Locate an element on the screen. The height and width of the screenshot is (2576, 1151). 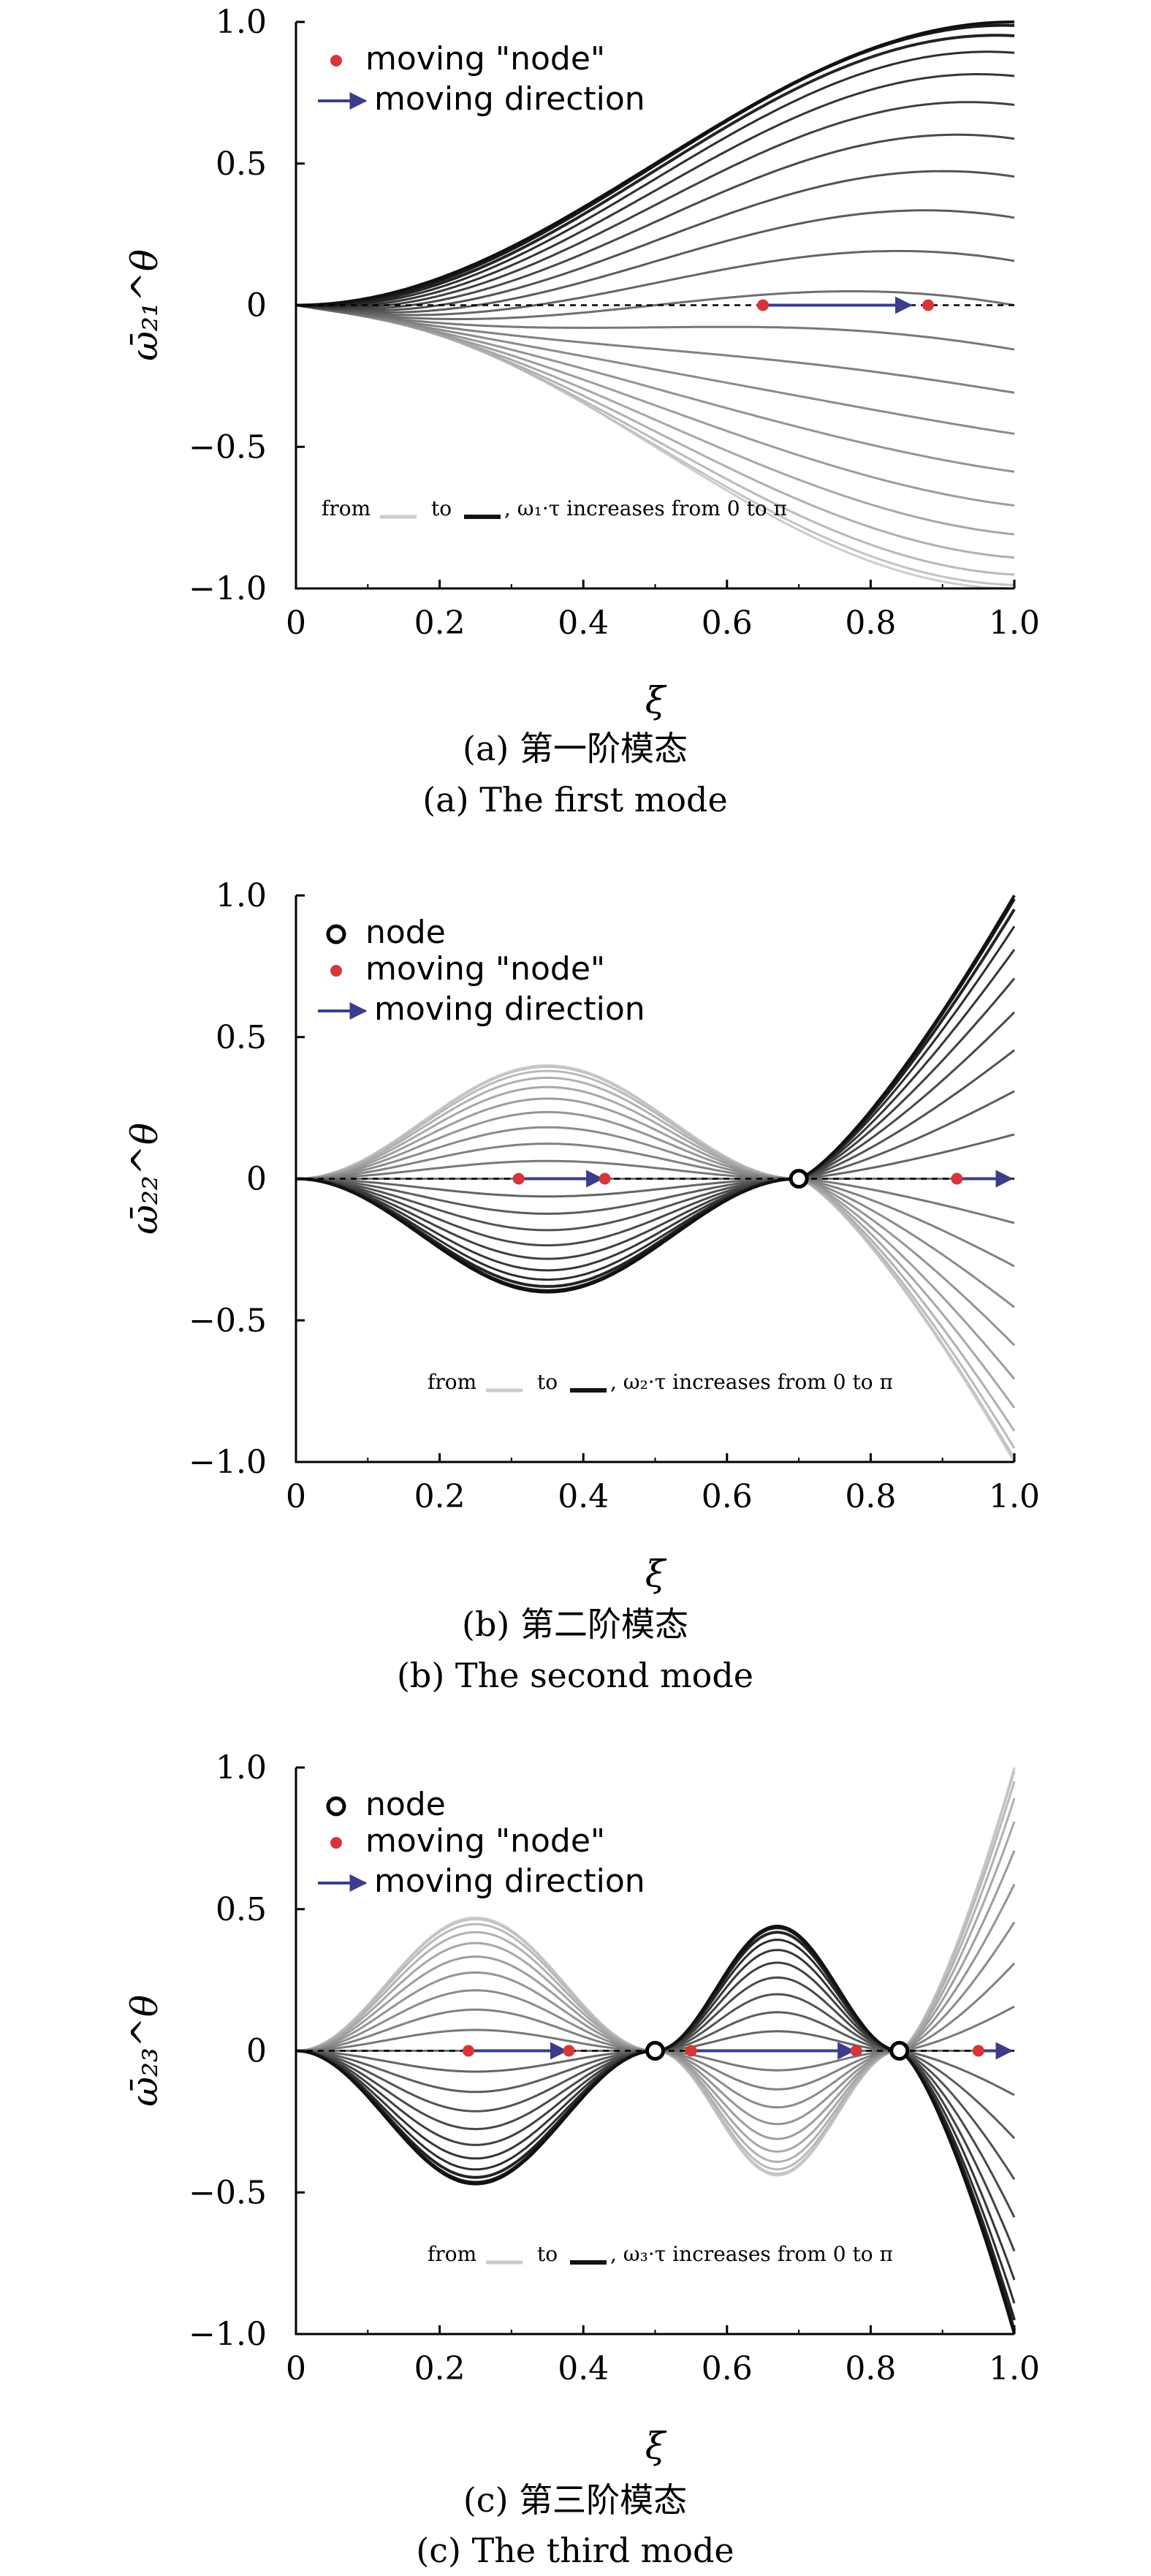
y-axis-label: ω̄₂₁^θ is located at coordinates (145, 305).